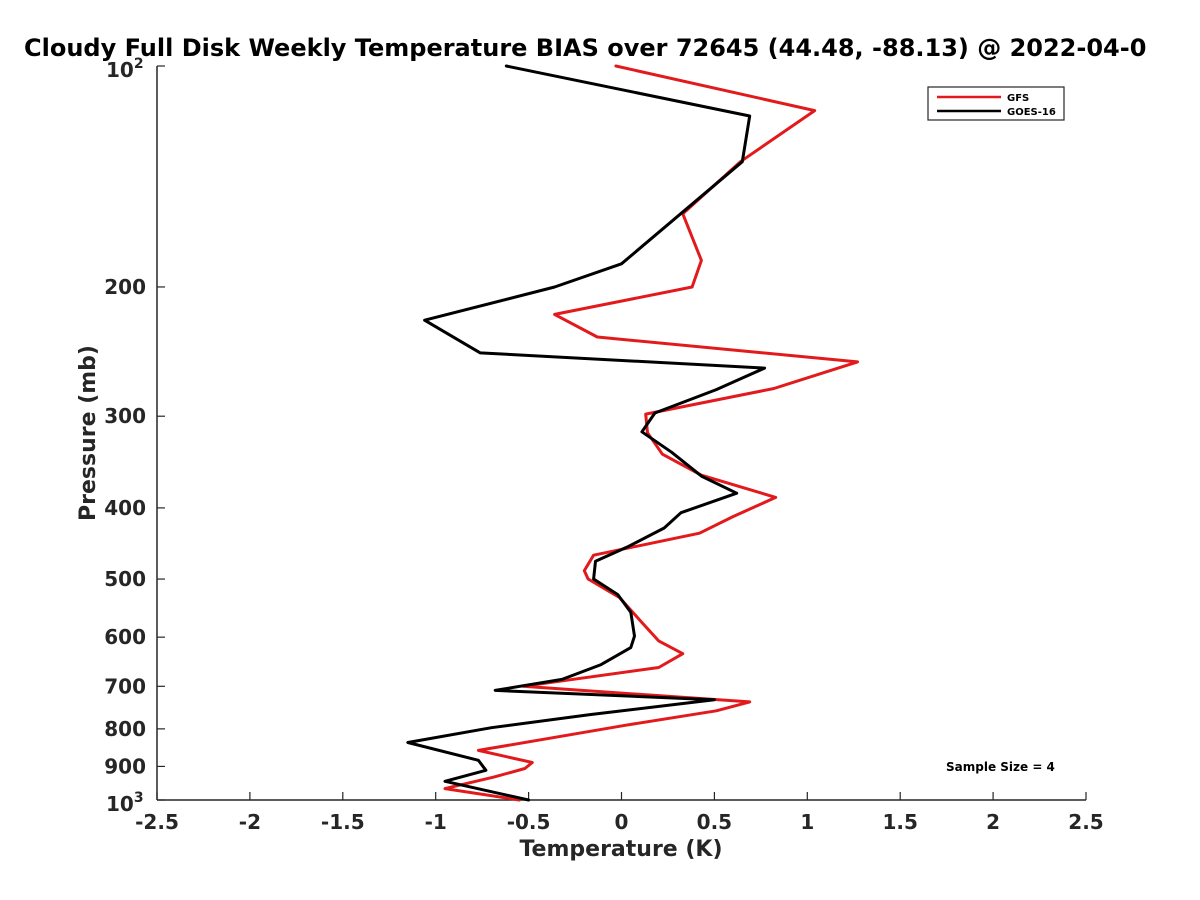 Image resolution: width=1200 pixels, height=900 pixels. Describe the element at coordinates (529, 822) in the screenshot. I see `x-tick-label: -0.5` at that location.